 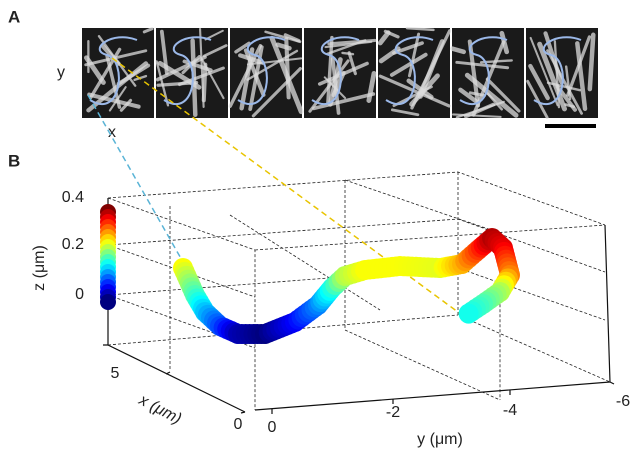 I want to click on axis-label: y (μm), so click(x=440, y=439).